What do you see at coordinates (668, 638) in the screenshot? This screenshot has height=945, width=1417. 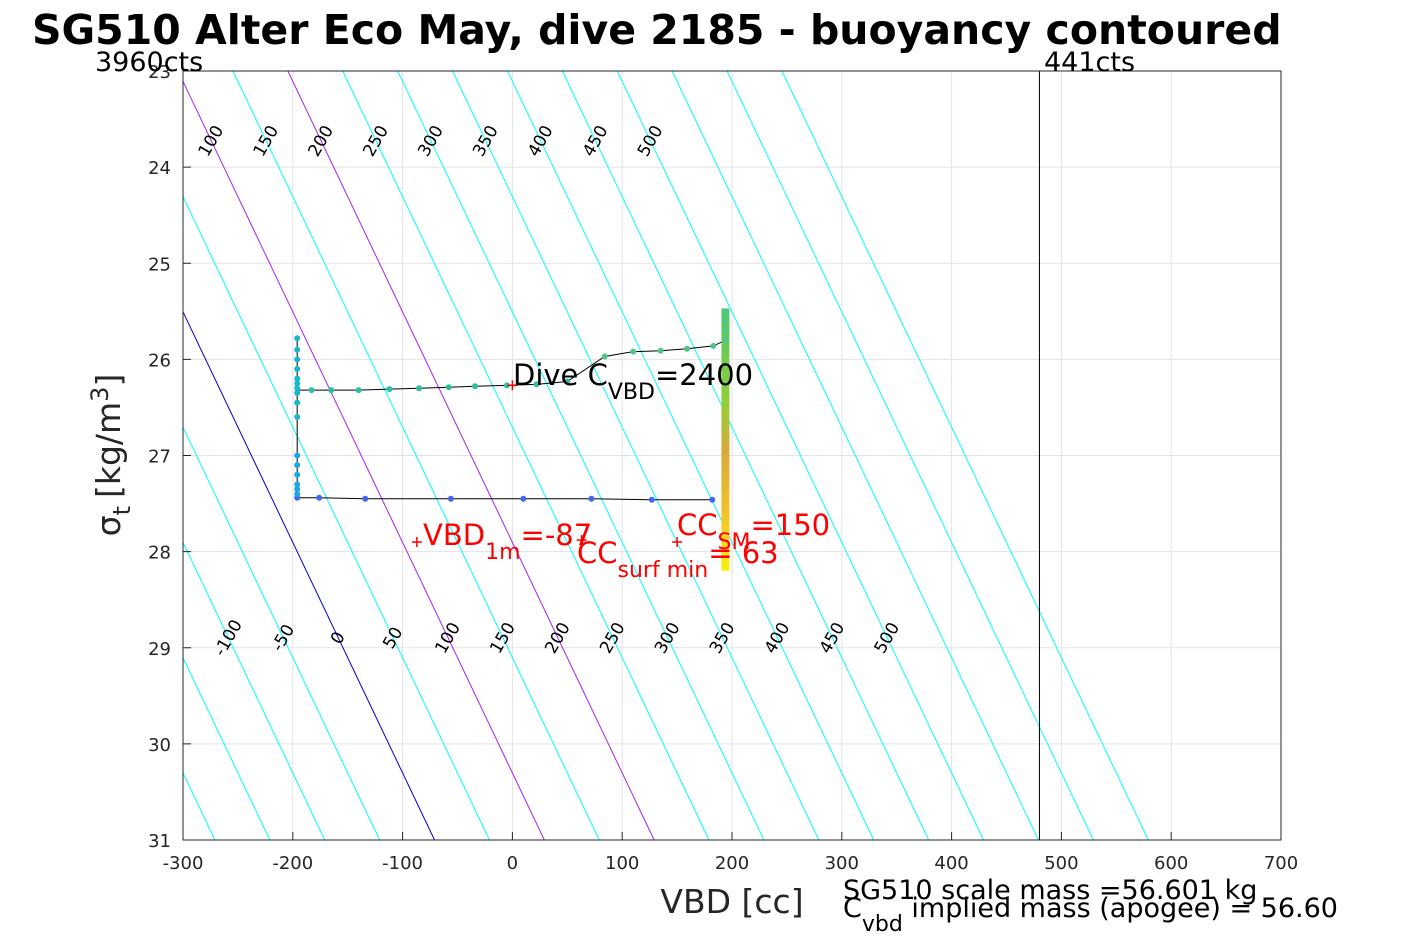 I see `contour-label-bottom: 300` at bounding box center [668, 638].